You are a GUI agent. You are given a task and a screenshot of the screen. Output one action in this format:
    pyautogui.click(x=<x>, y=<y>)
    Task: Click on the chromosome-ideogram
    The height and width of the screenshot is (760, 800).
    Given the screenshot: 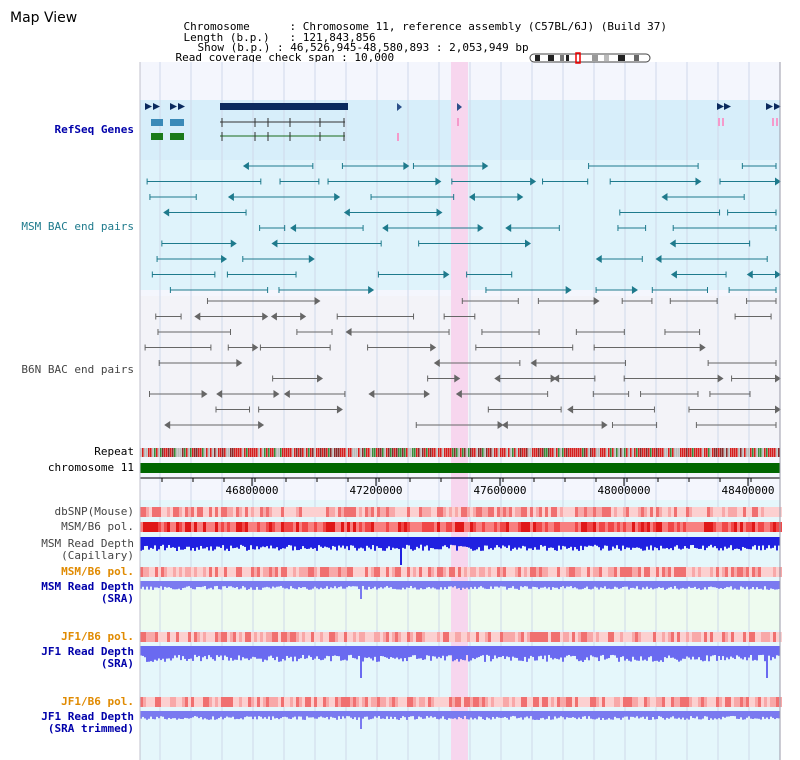 What is the action you would take?
    pyautogui.click(x=590, y=58)
    